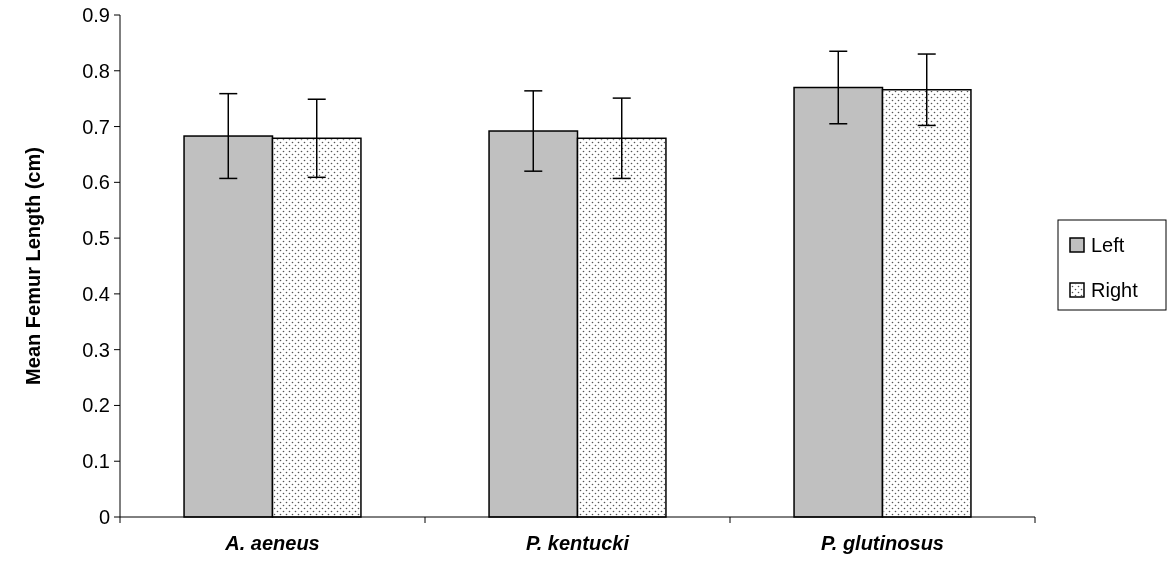 This screenshot has height=565, width=1168. I want to click on y-tick-label: 0.7, so click(96, 126).